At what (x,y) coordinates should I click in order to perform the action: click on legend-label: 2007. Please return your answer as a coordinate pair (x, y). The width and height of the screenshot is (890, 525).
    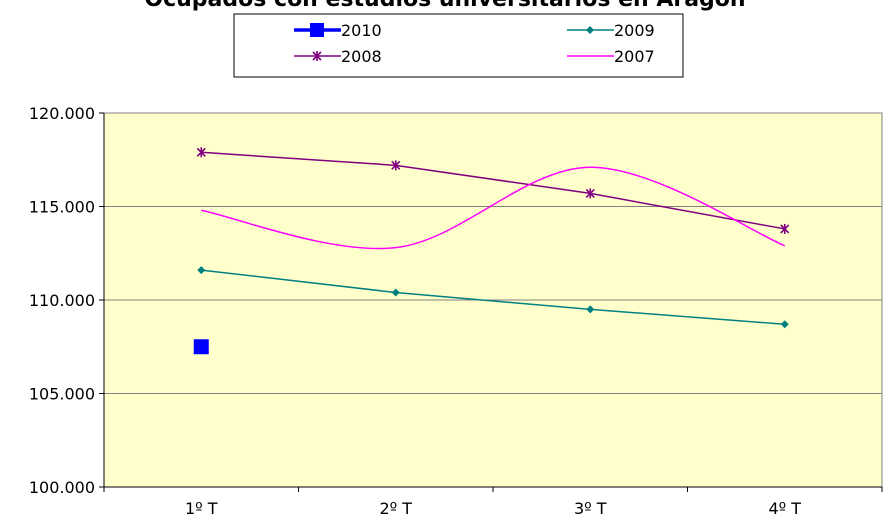
    Looking at the image, I should click on (634, 56).